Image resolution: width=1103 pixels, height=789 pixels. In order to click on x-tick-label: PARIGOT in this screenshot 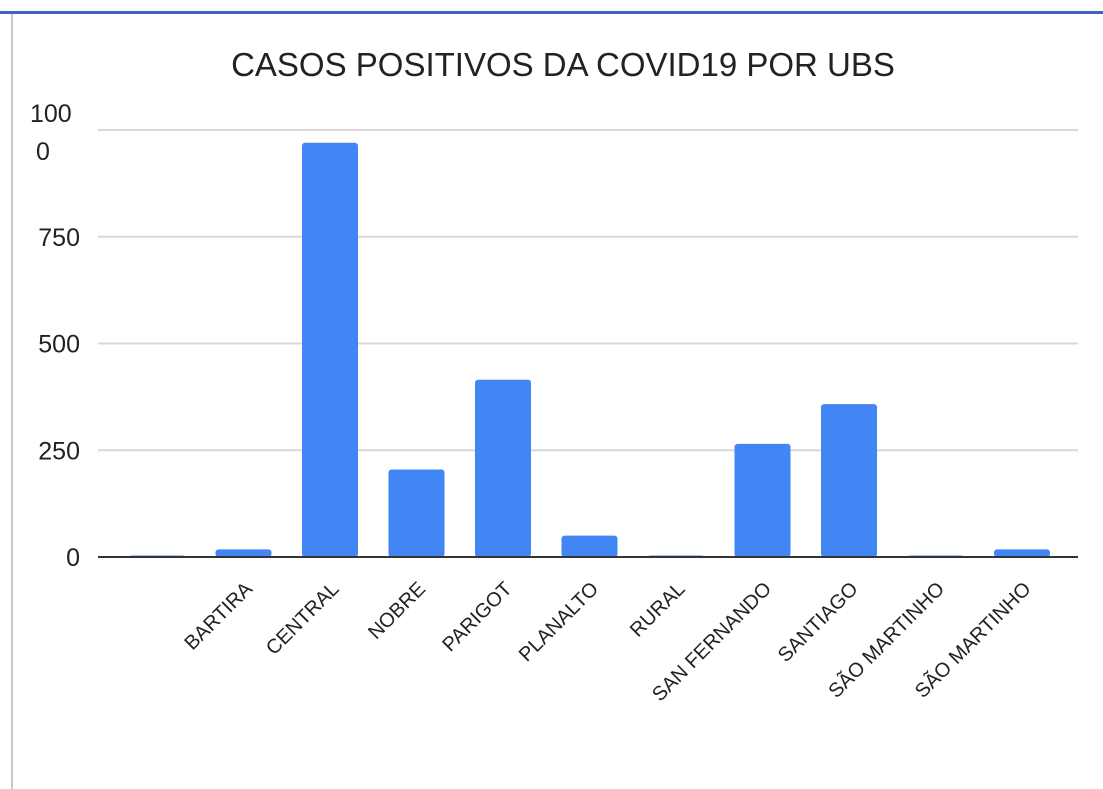, I will do `click(477, 617)`.